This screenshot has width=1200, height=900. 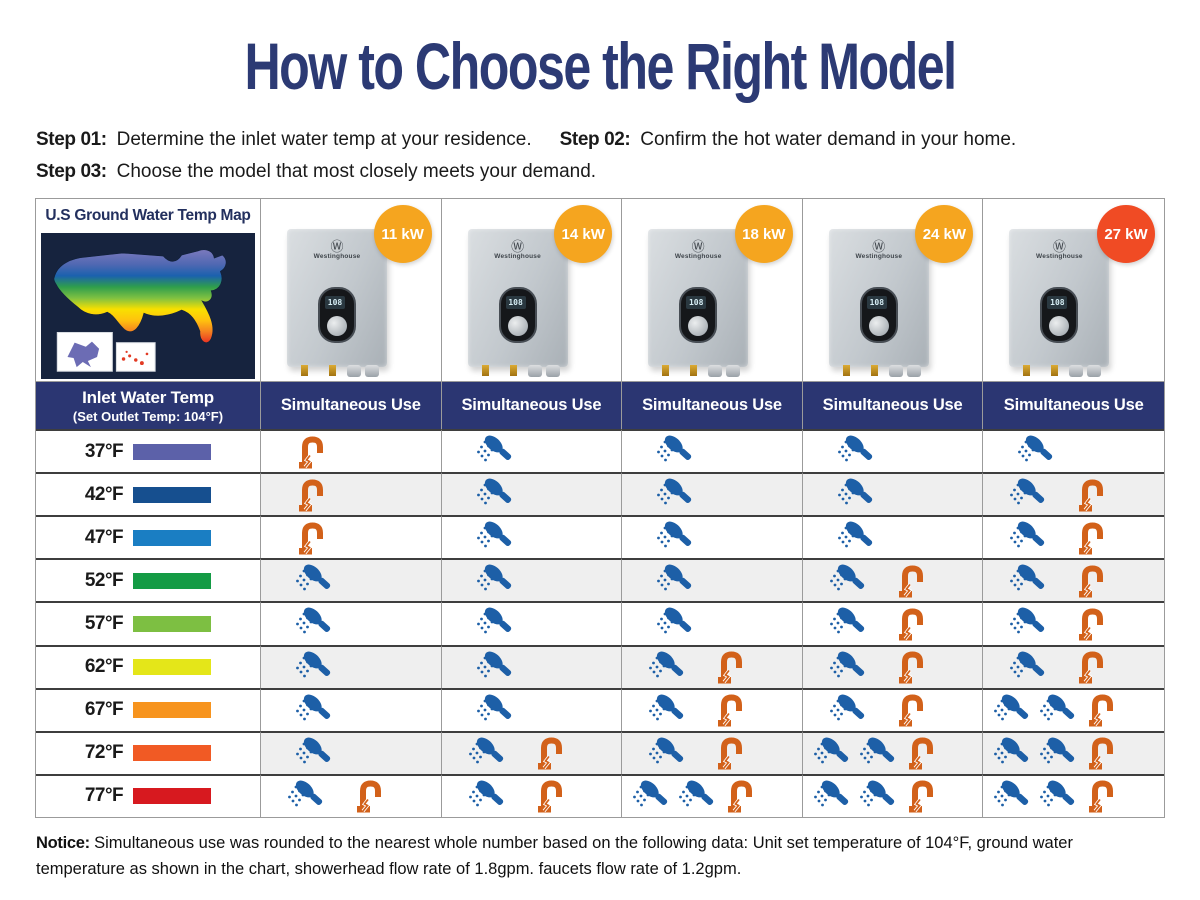 I want to click on temp-row-header: 37°F, so click(x=148, y=451).